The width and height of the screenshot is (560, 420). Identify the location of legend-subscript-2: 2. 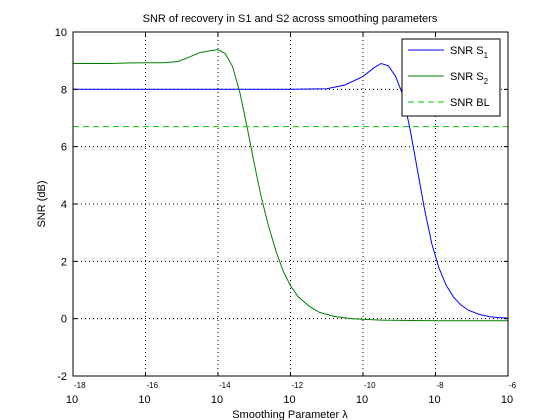
(486, 81).